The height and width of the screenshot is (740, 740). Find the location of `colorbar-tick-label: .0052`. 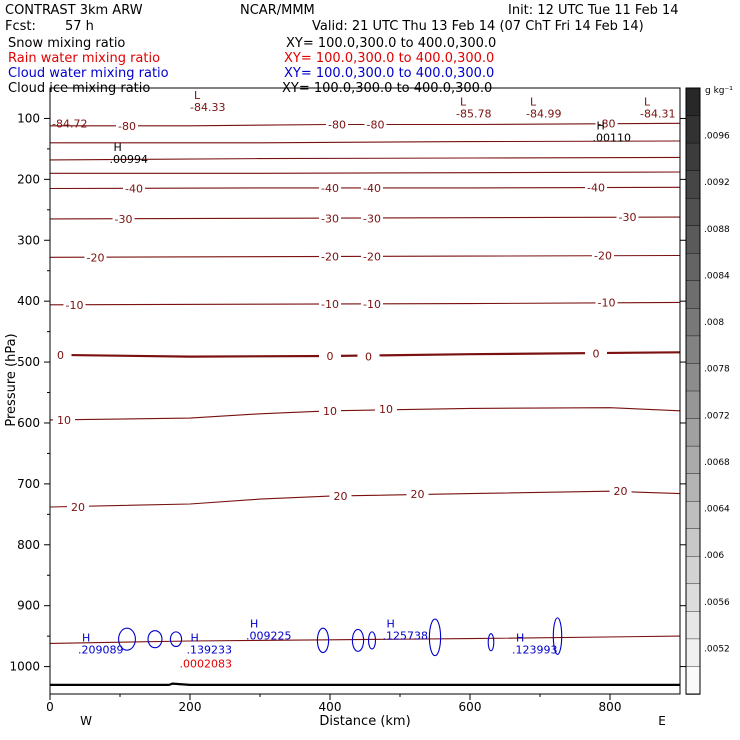

colorbar-tick-label: .0052 is located at coordinates (717, 649).